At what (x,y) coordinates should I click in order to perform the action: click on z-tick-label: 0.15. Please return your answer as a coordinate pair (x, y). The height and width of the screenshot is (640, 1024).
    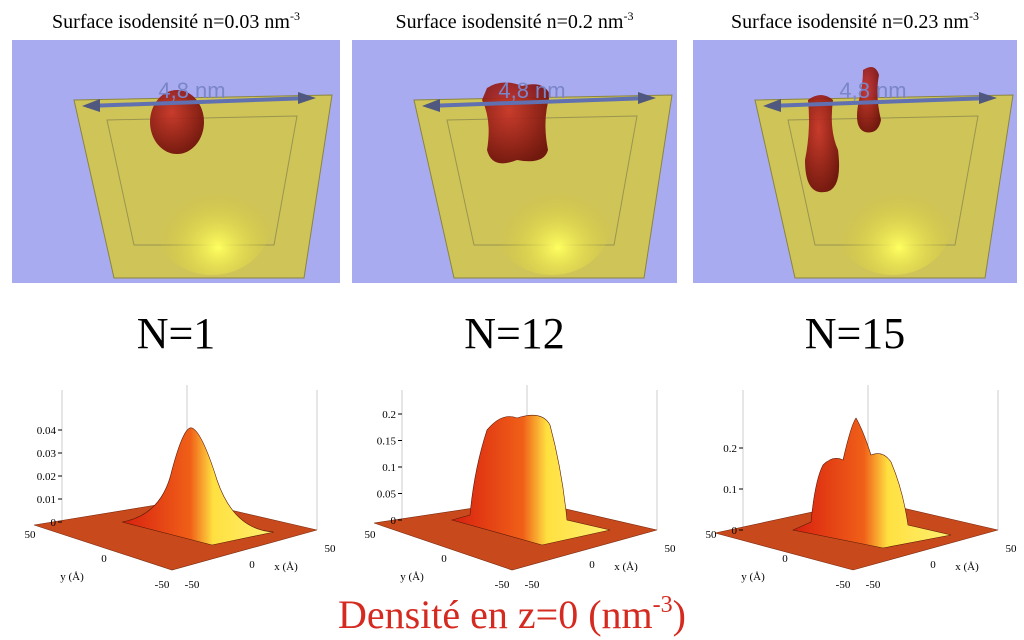
    Looking at the image, I should click on (387, 442).